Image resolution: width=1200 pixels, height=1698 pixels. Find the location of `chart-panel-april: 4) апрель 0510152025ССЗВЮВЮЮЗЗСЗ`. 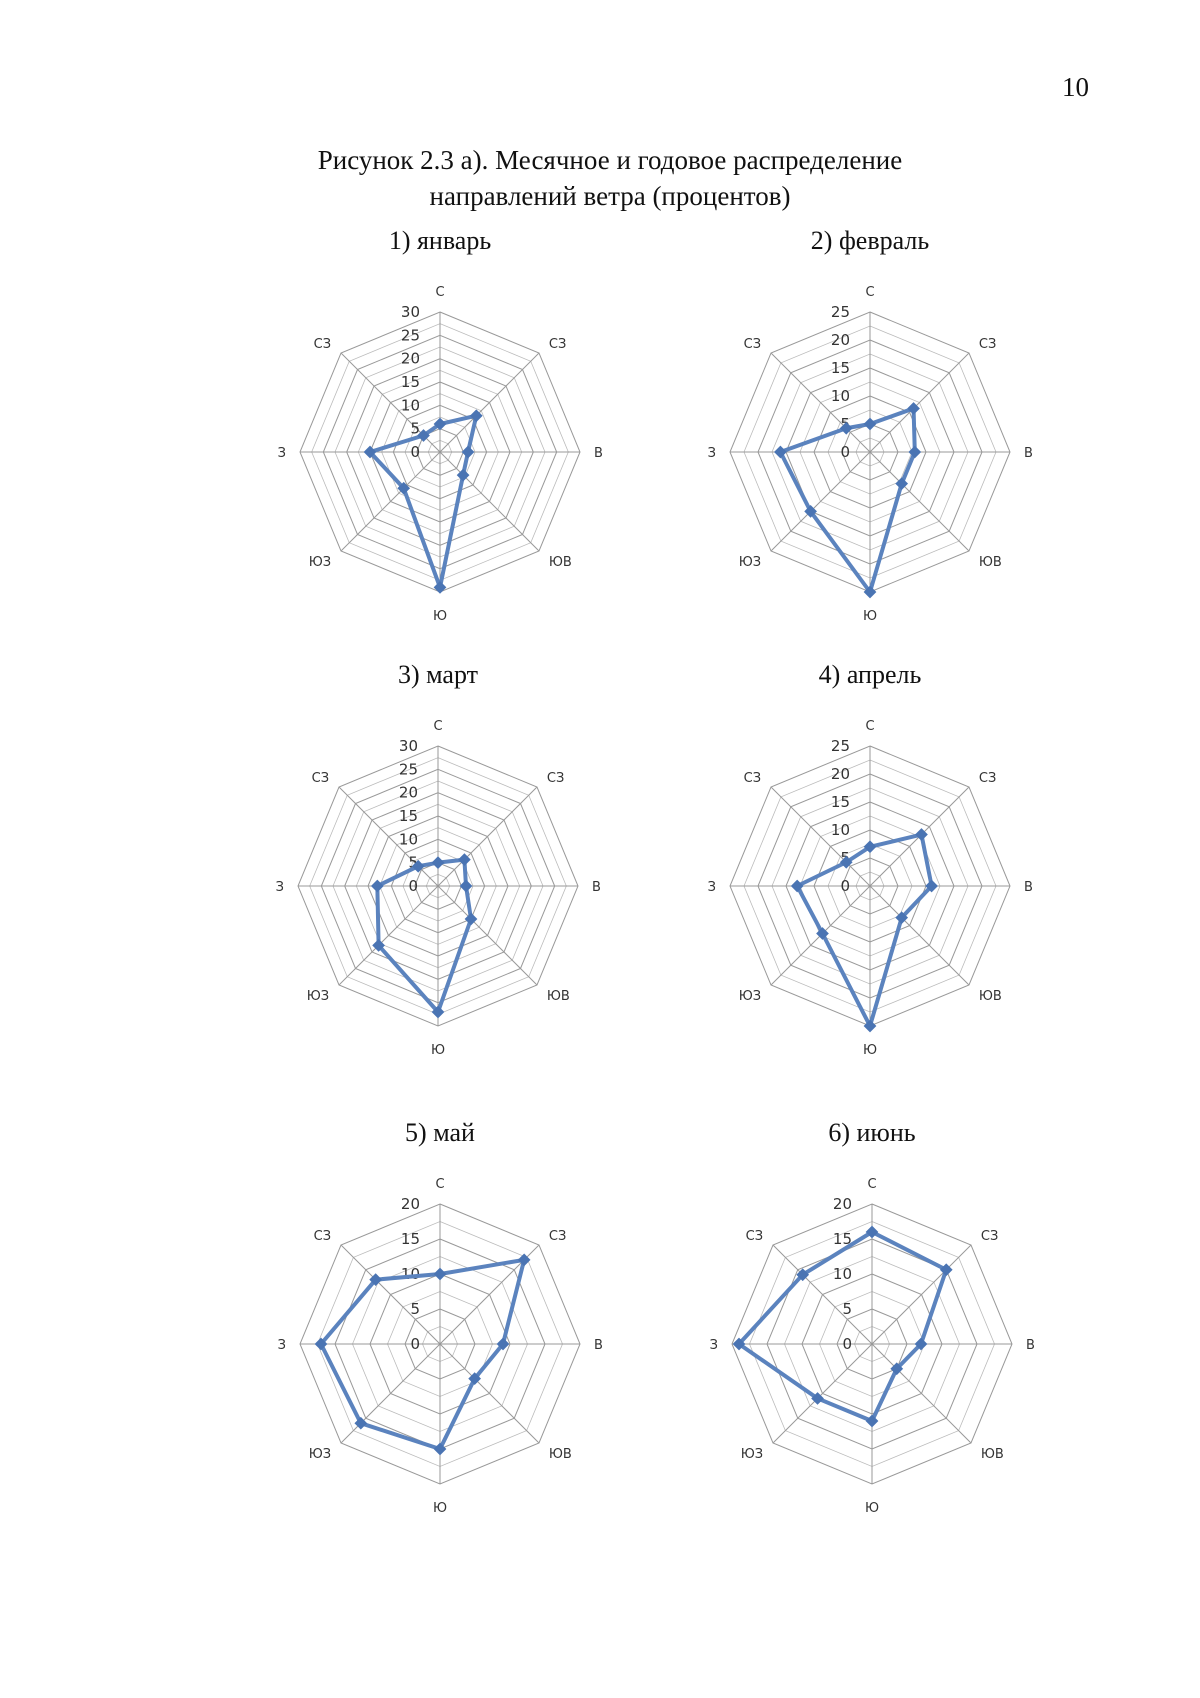

chart-panel-april: 4) апрель 0510152025ССЗВЮВЮЮЗЗСЗ is located at coordinates (870, 860).